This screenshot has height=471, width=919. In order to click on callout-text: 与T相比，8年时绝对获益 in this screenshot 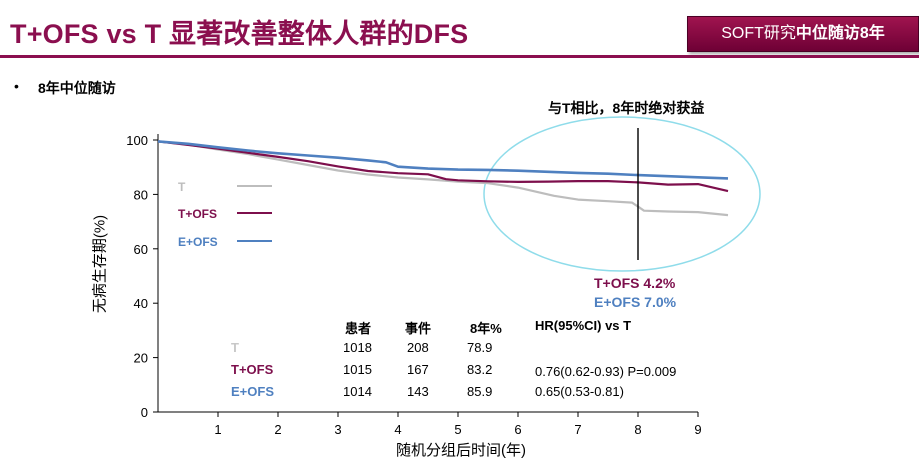, I will do `click(626, 108)`.